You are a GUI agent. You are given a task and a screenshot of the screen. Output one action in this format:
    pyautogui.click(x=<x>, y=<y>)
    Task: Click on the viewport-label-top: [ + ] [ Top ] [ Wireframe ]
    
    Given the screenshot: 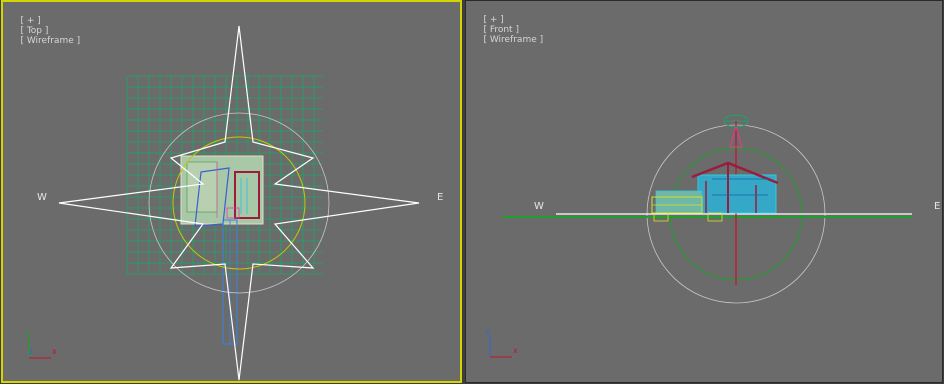 What is the action you would take?
    pyautogui.click(x=44, y=31)
    